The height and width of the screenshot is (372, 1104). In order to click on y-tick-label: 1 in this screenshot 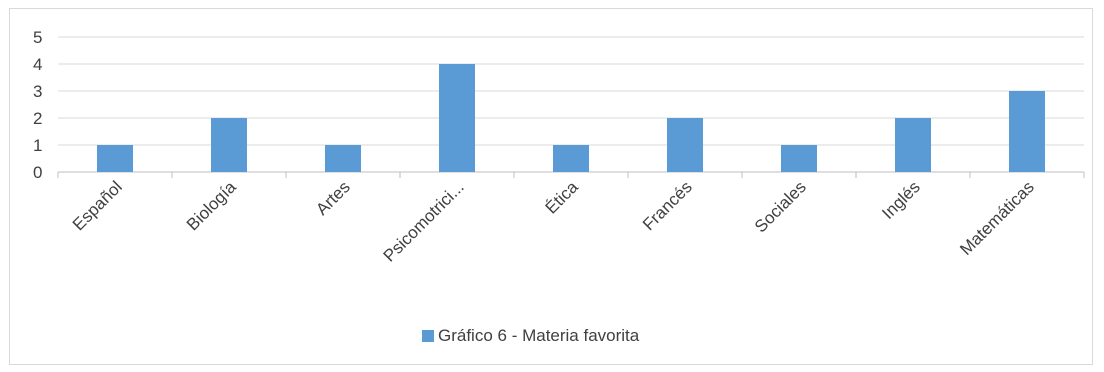, I will do `click(37, 145)`.